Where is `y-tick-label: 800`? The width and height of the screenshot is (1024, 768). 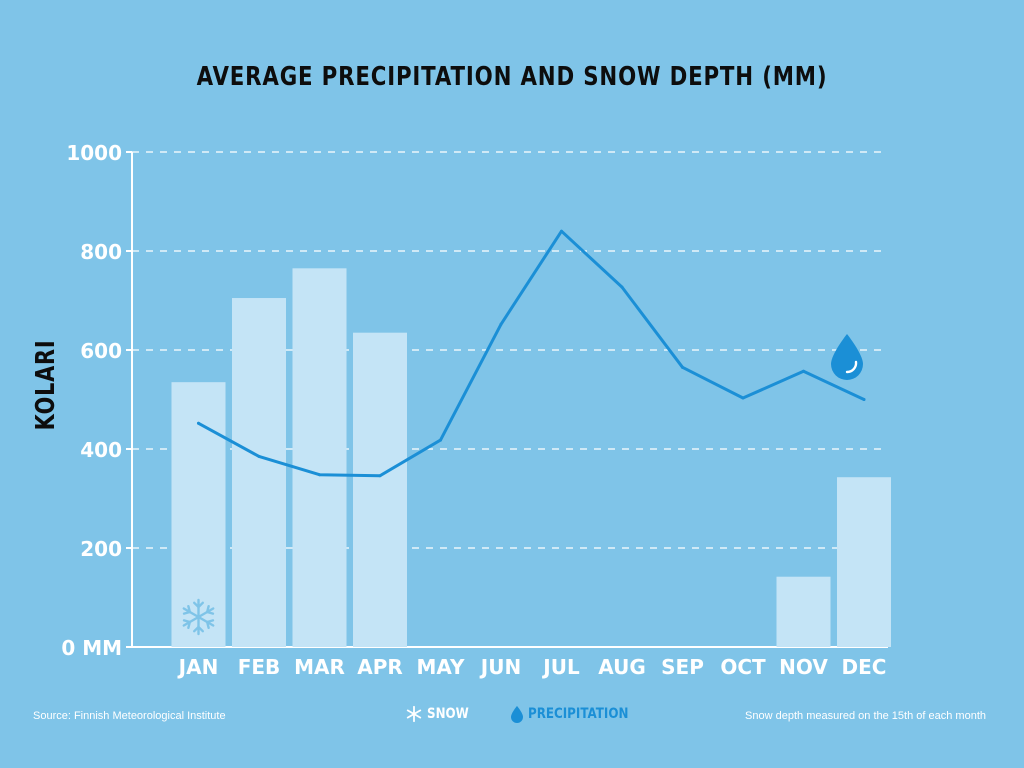
y-tick-label: 800 is located at coordinates (101, 252).